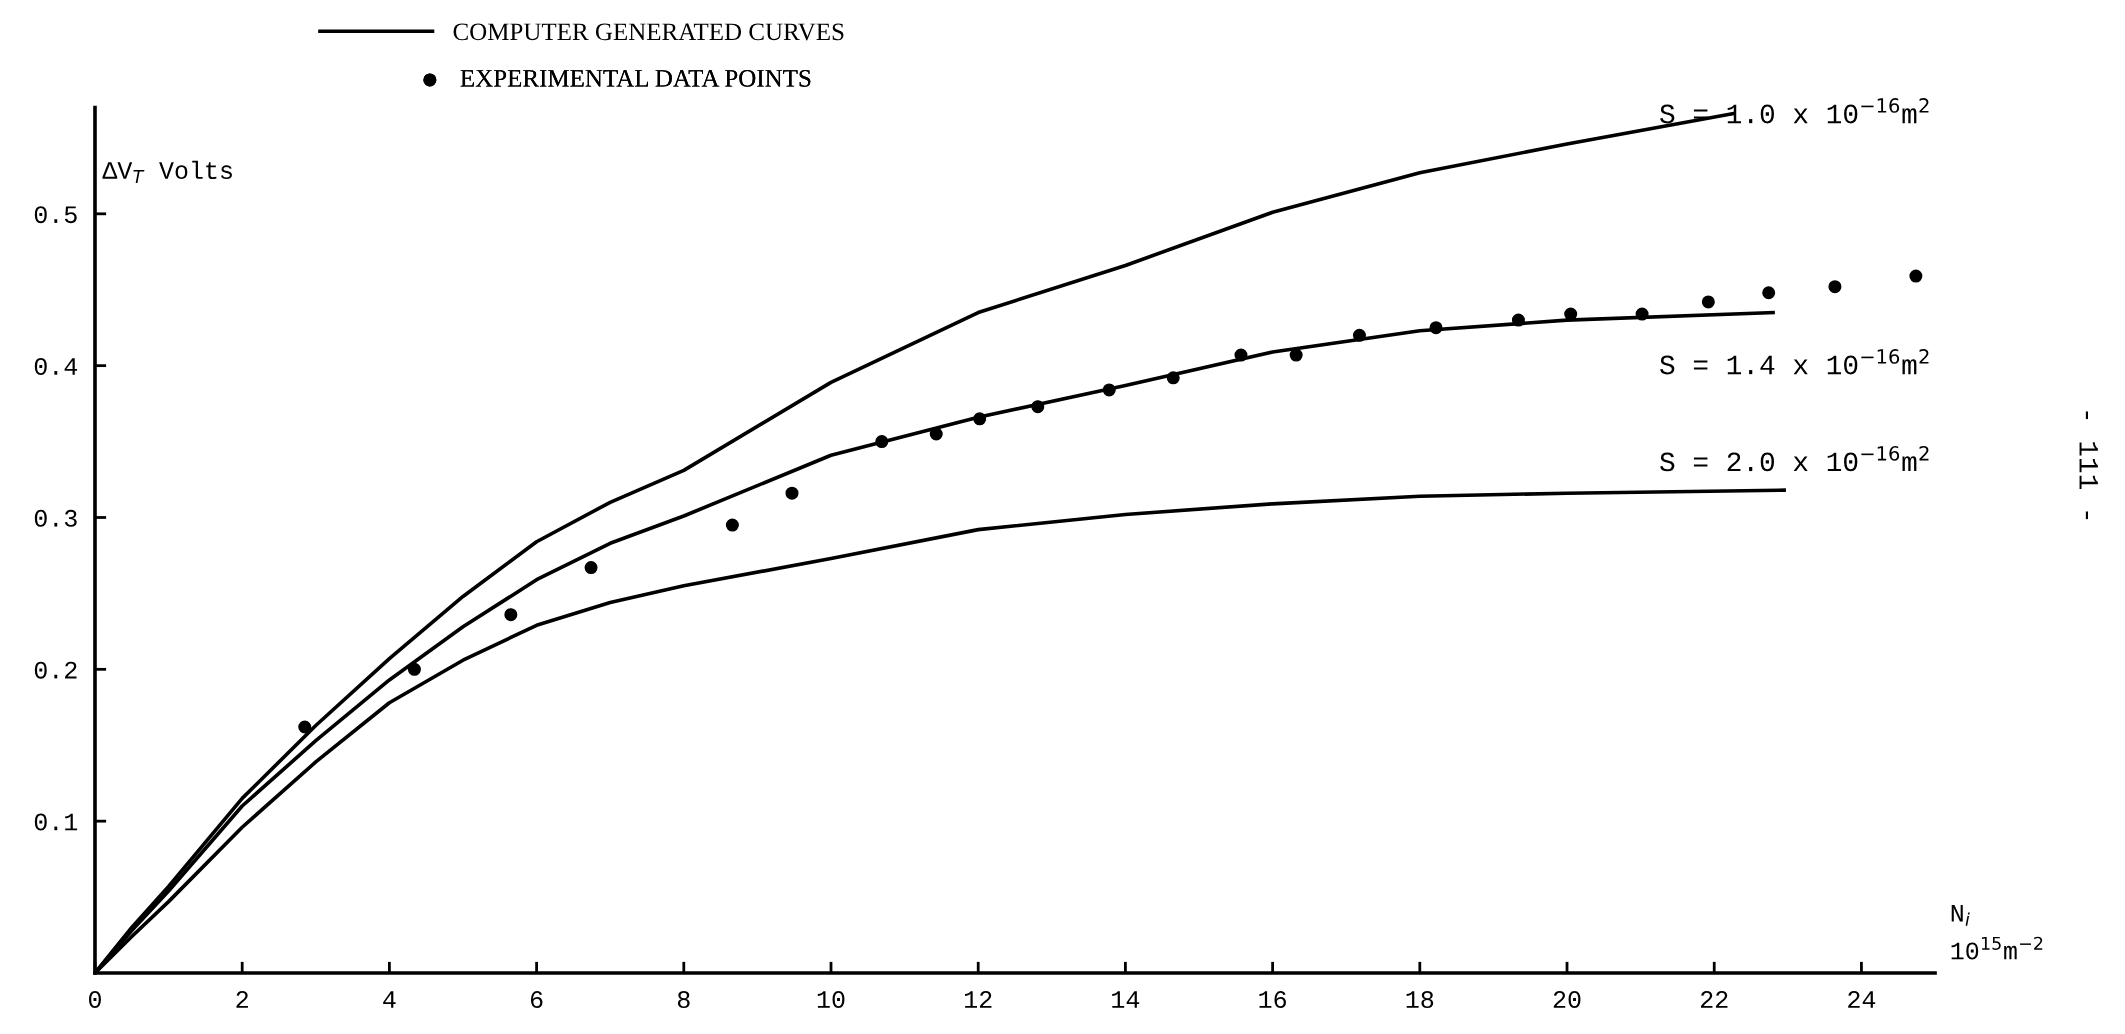 The width and height of the screenshot is (2125, 1034). Describe the element at coordinates (978, 999) in the screenshot. I see `x-tick-label: 12` at that location.